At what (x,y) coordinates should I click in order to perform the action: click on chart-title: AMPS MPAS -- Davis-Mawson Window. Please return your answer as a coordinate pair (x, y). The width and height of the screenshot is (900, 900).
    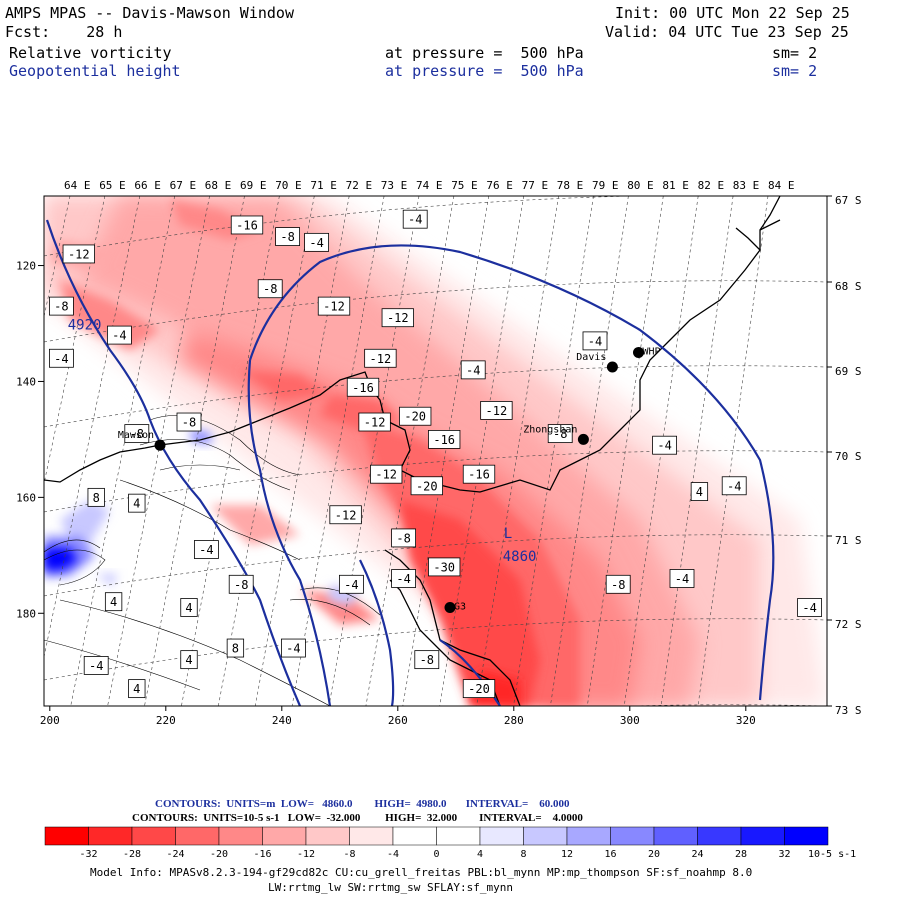
    Looking at the image, I should click on (149, 13).